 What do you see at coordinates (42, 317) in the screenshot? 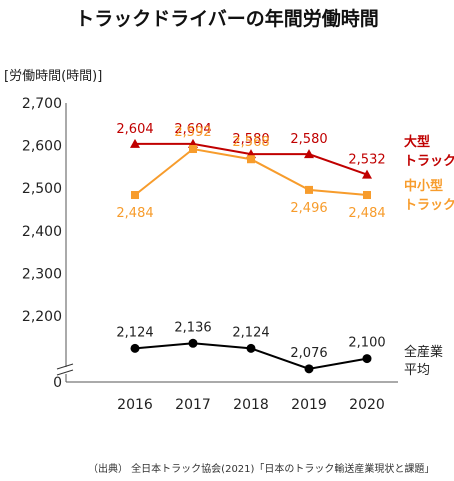
I see `y-tick-label: 2,200` at bounding box center [42, 317].